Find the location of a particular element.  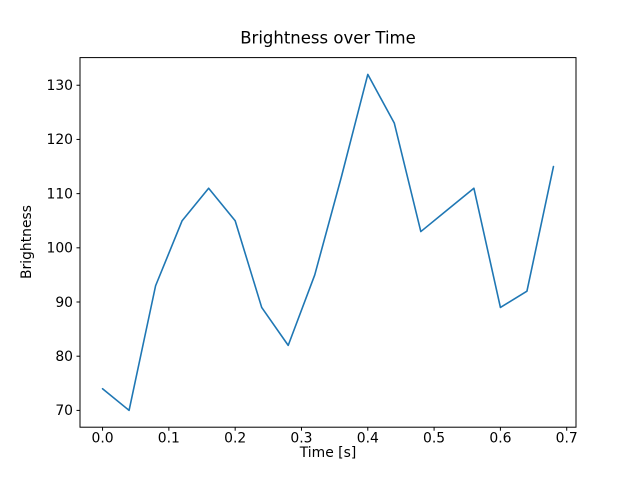

x-tick-label: 0.0 is located at coordinates (102, 439).